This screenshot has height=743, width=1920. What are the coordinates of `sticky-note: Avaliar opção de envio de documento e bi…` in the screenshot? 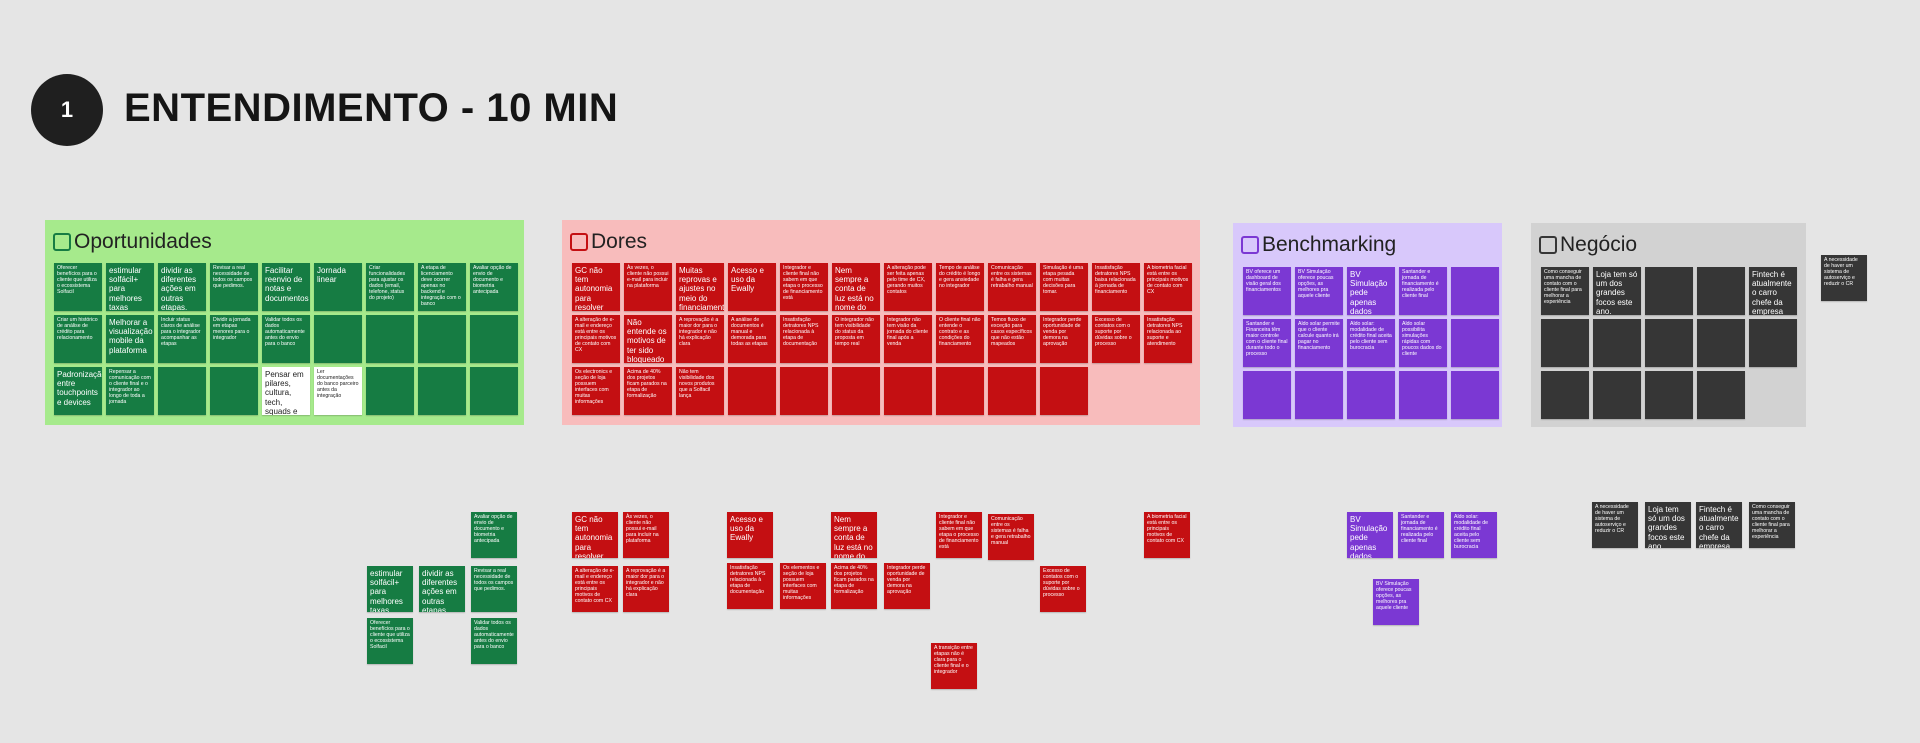 It's located at (494, 535).